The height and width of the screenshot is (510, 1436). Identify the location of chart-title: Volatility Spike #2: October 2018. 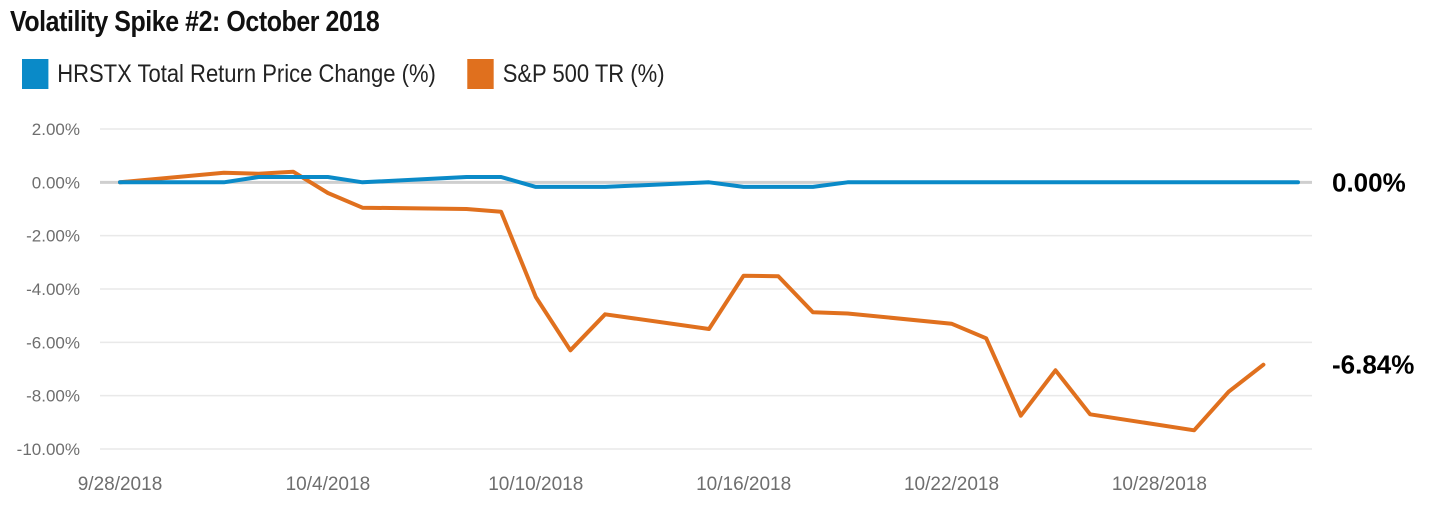
(195, 22).